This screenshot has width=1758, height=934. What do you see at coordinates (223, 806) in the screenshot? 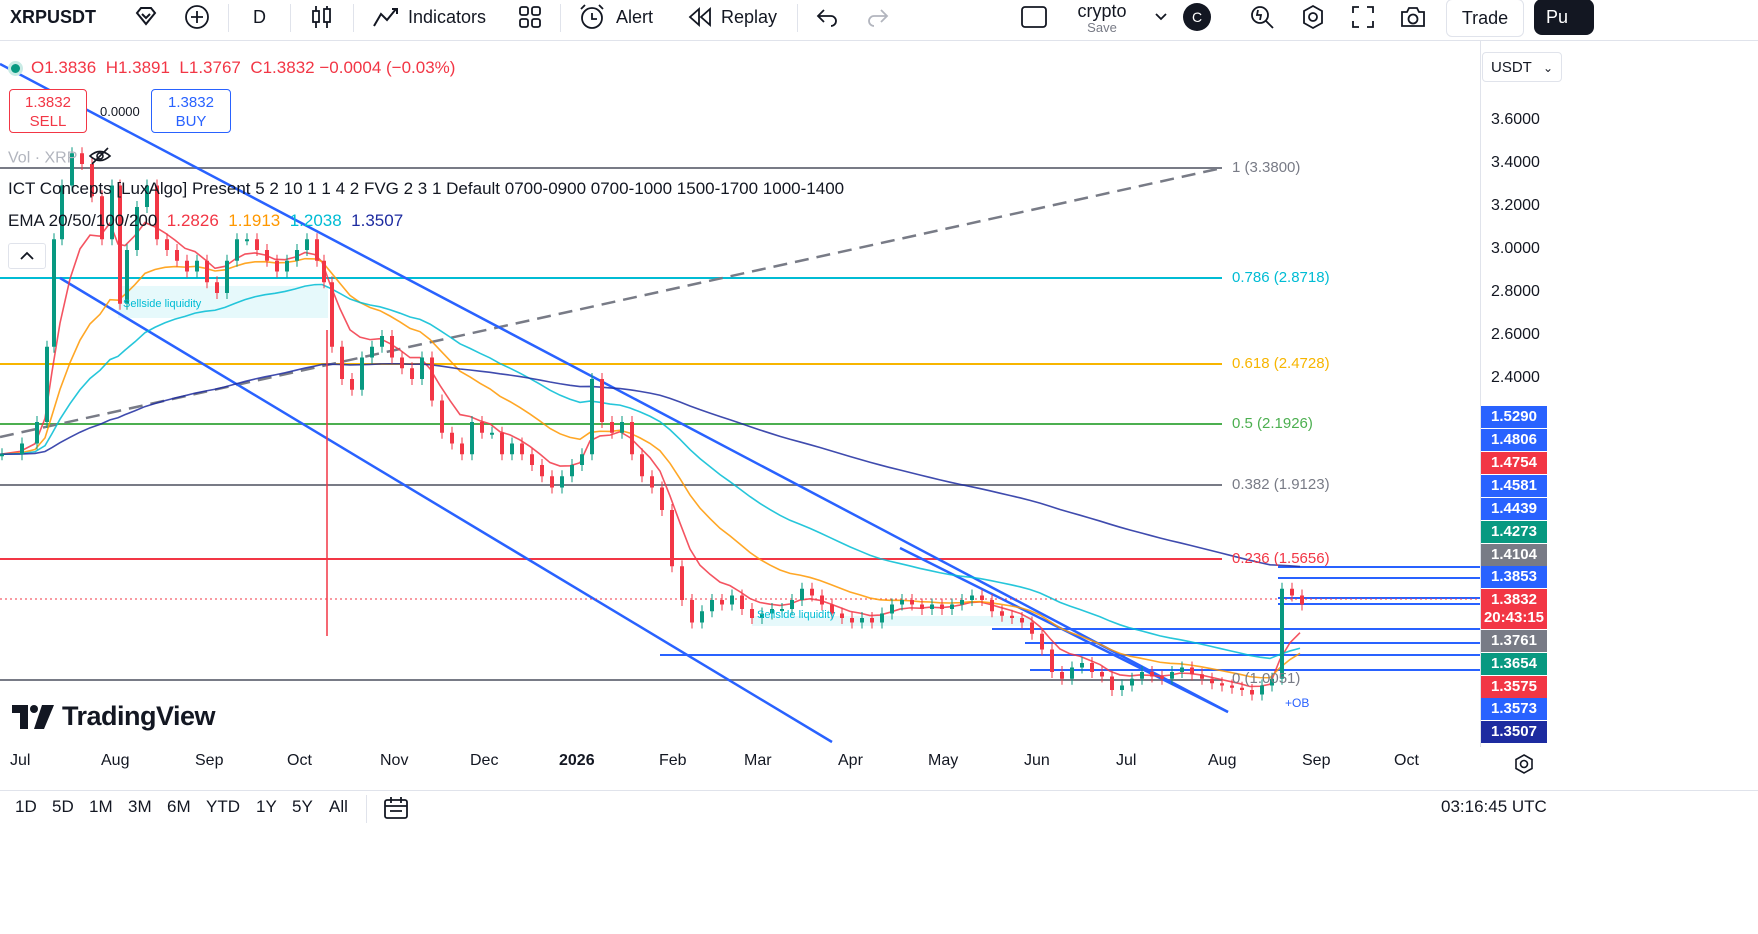
I see `range-button-ytd: YTD` at bounding box center [223, 806].